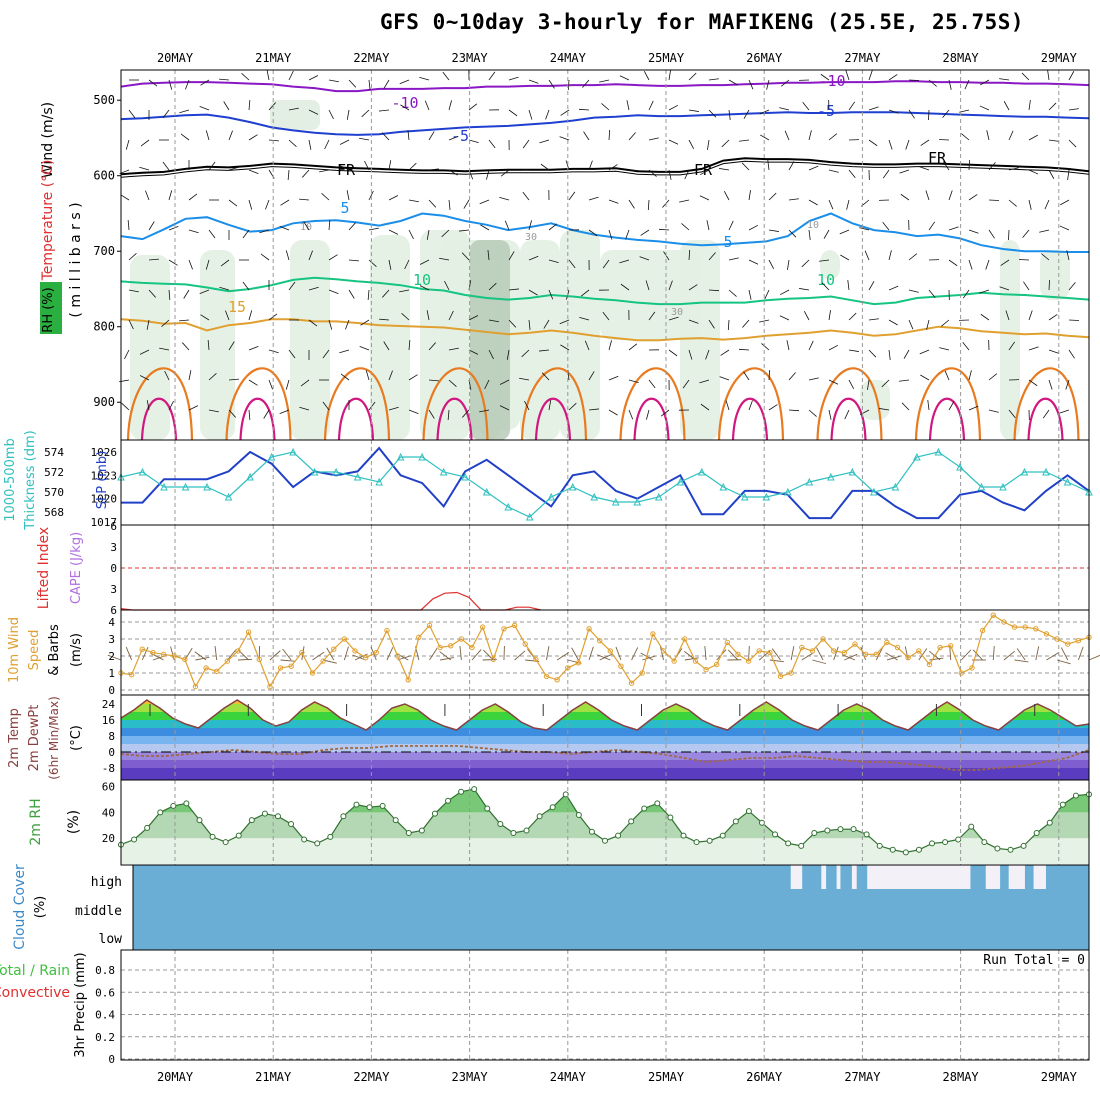  What do you see at coordinates (703, 170) in the screenshot?
I see `contour-label: FR` at bounding box center [703, 170].